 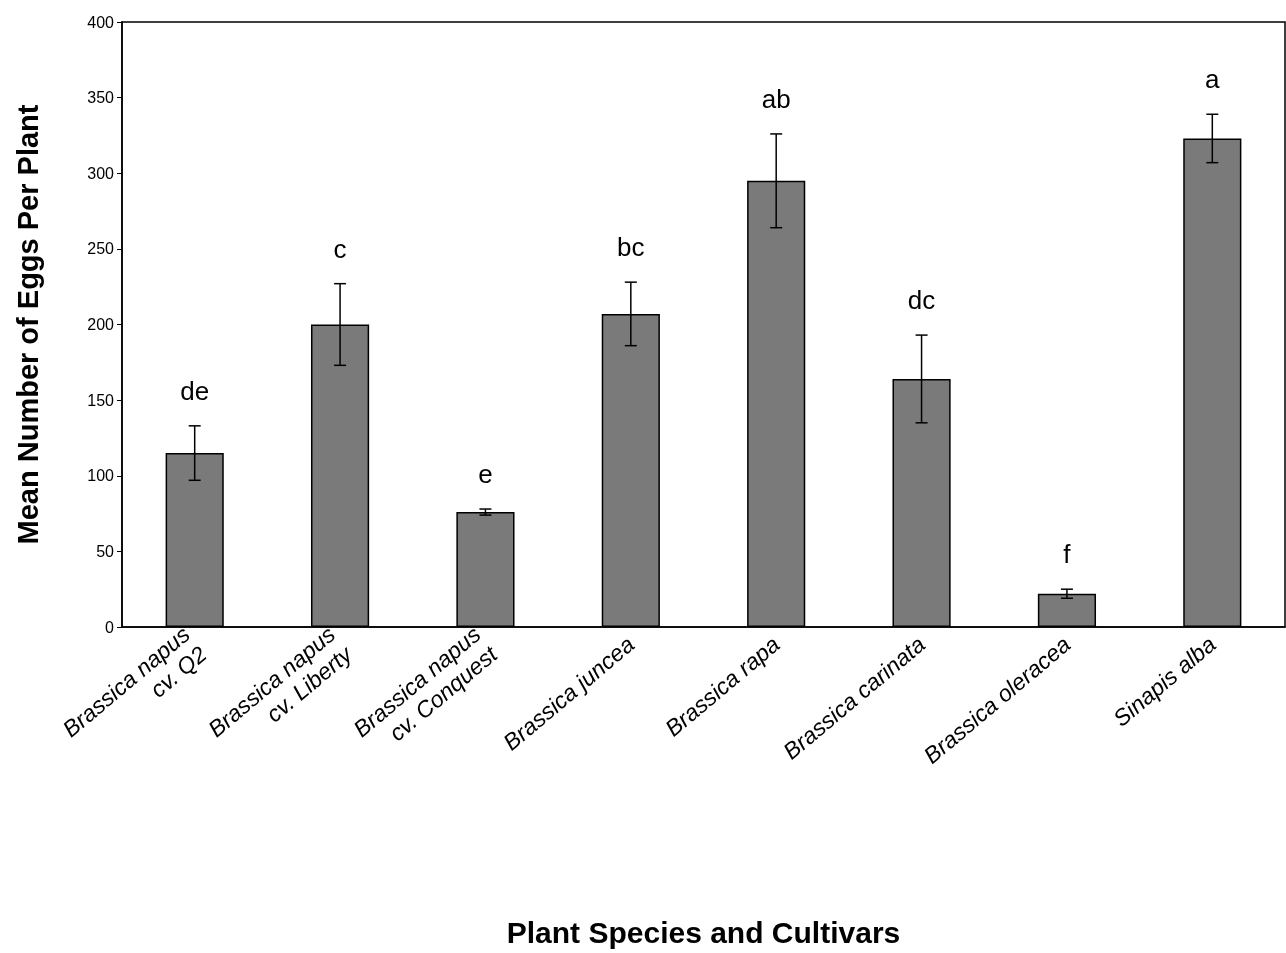 What do you see at coordinates (1067, 554) in the screenshot?
I see `annotation: f` at bounding box center [1067, 554].